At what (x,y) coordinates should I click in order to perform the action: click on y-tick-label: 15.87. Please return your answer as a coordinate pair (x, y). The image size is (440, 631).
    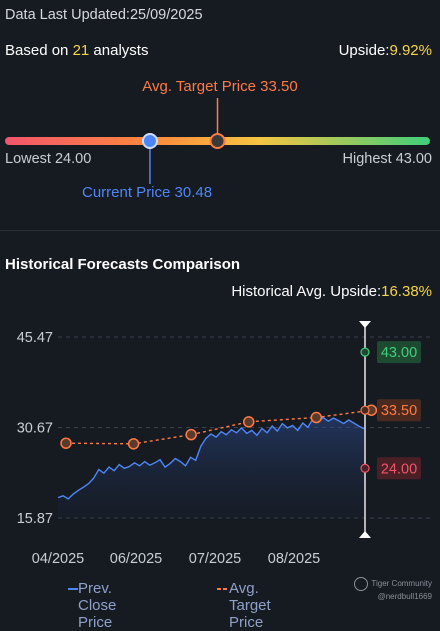
    Looking at the image, I should click on (35, 519).